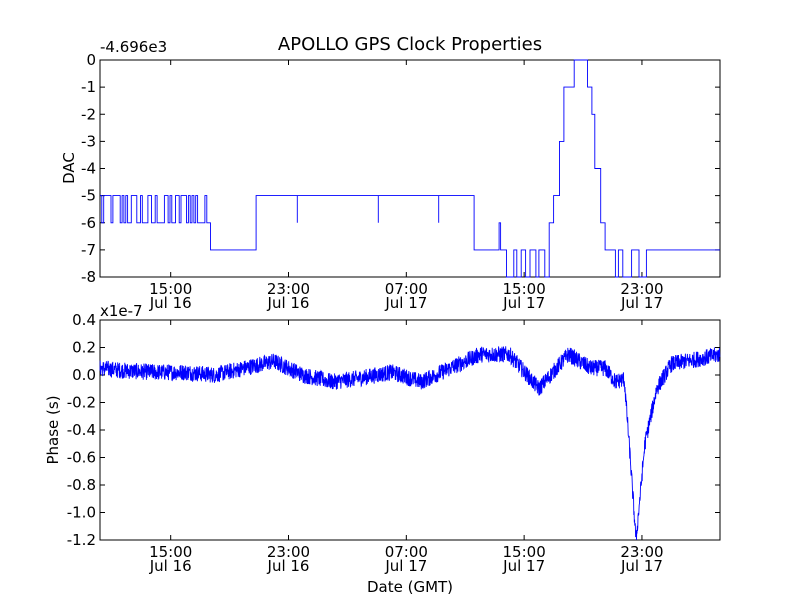 The height and width of the screenshot is (600, 800). What do you see at coordinates (81, 430) in the screenshot?
I see `y-tick-label: -0.4` at bounding box center [81, 430].